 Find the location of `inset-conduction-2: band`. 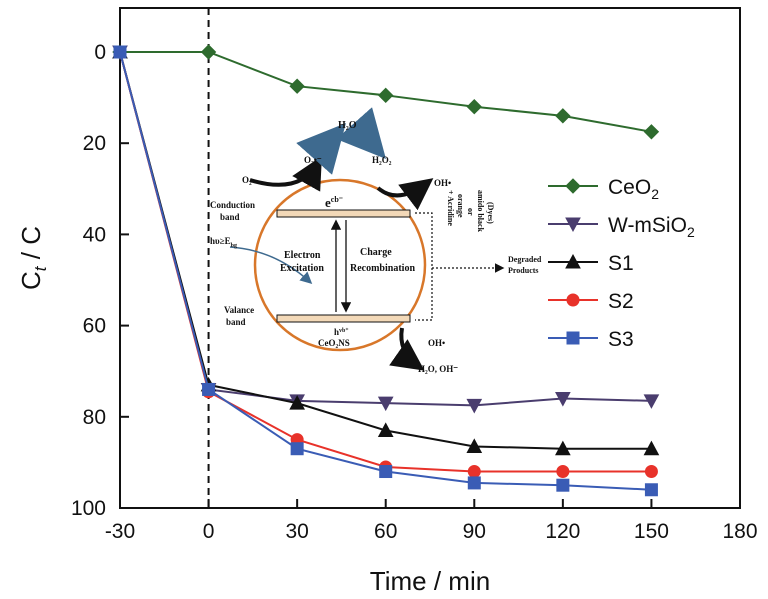

inset-conduction-2: band is located at coordinates (230, 217).